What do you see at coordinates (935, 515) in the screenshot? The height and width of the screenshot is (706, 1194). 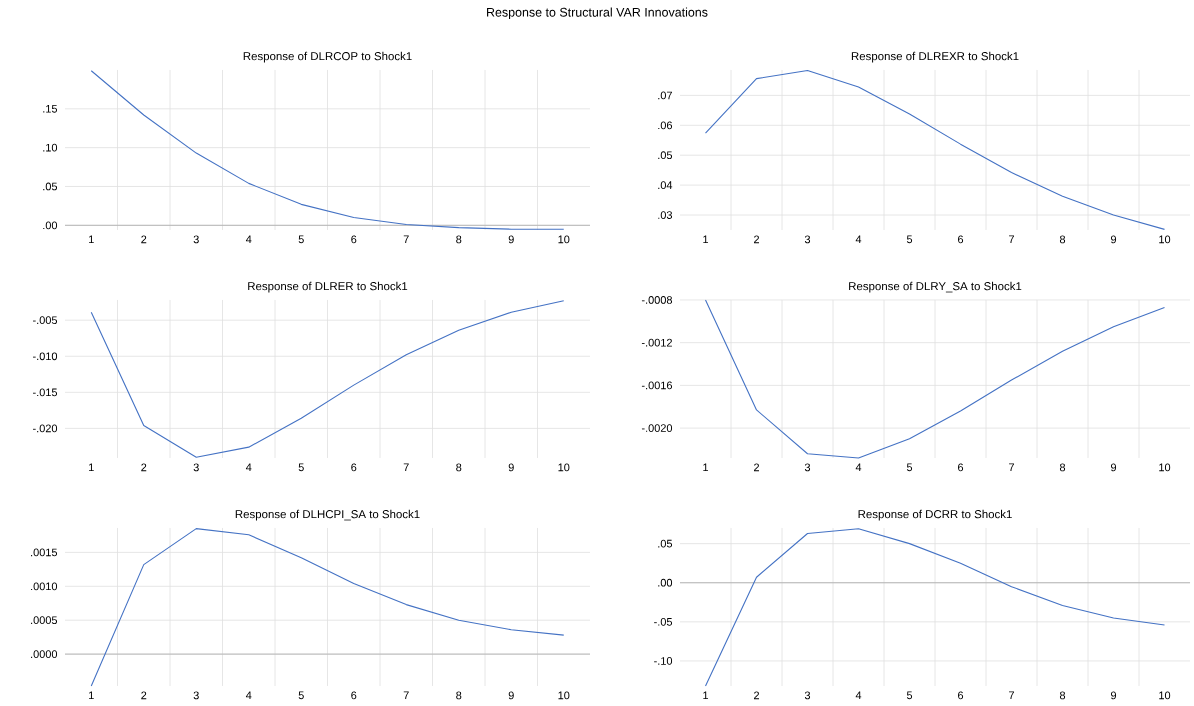 I see `chart-title: Response of DCRR to Shock1` at bounding box center [935, 515].